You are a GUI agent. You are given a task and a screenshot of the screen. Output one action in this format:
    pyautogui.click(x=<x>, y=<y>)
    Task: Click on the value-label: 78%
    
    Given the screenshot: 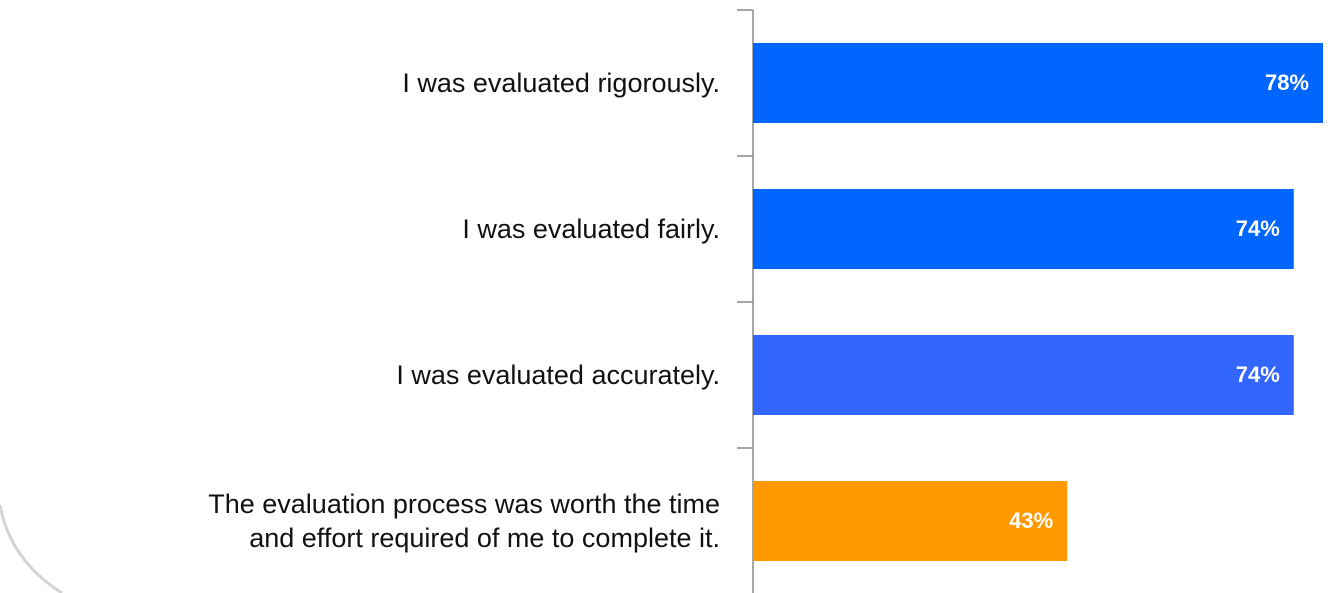 What is the action you would take?
    pyautogui.click(x=1287, y=82)
    